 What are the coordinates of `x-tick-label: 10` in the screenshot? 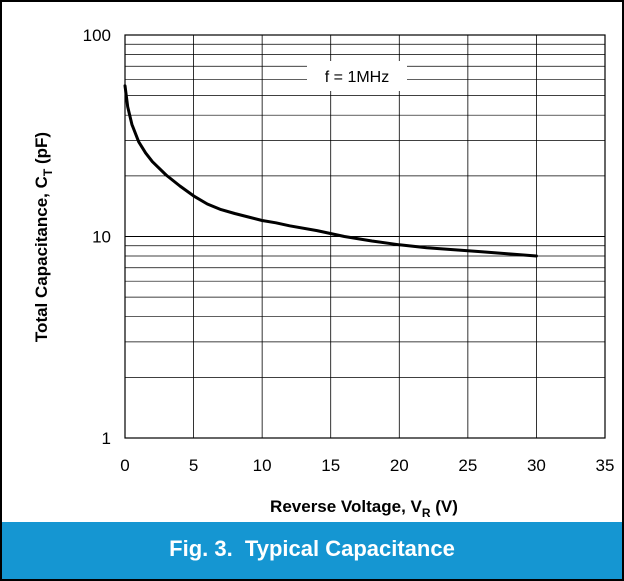 It's located at (262, 465).